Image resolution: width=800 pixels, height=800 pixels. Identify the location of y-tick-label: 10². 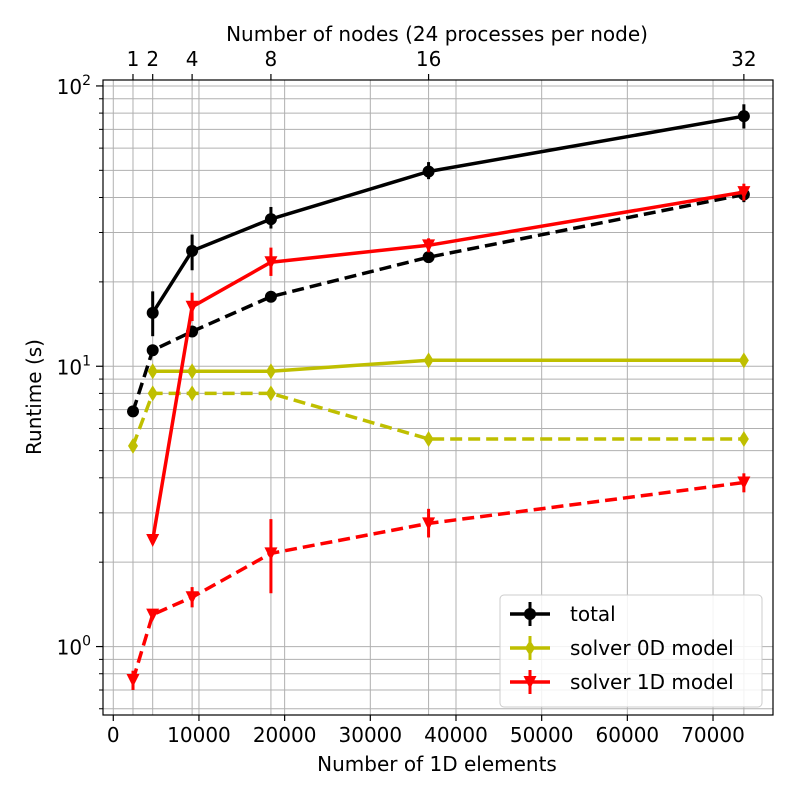
(74, 86).